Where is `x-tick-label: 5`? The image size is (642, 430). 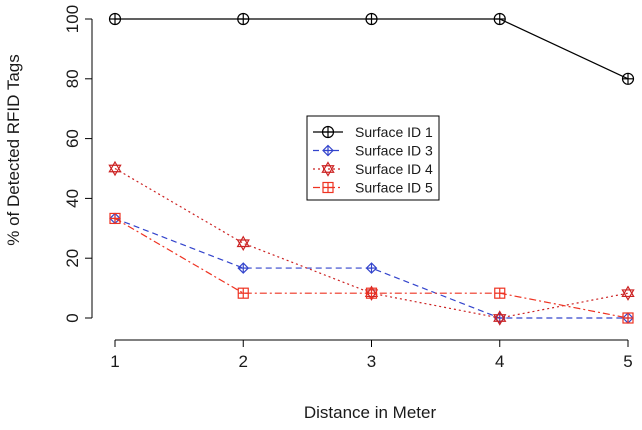 x-tick-label: 5 is located at coordinates (627, 361).